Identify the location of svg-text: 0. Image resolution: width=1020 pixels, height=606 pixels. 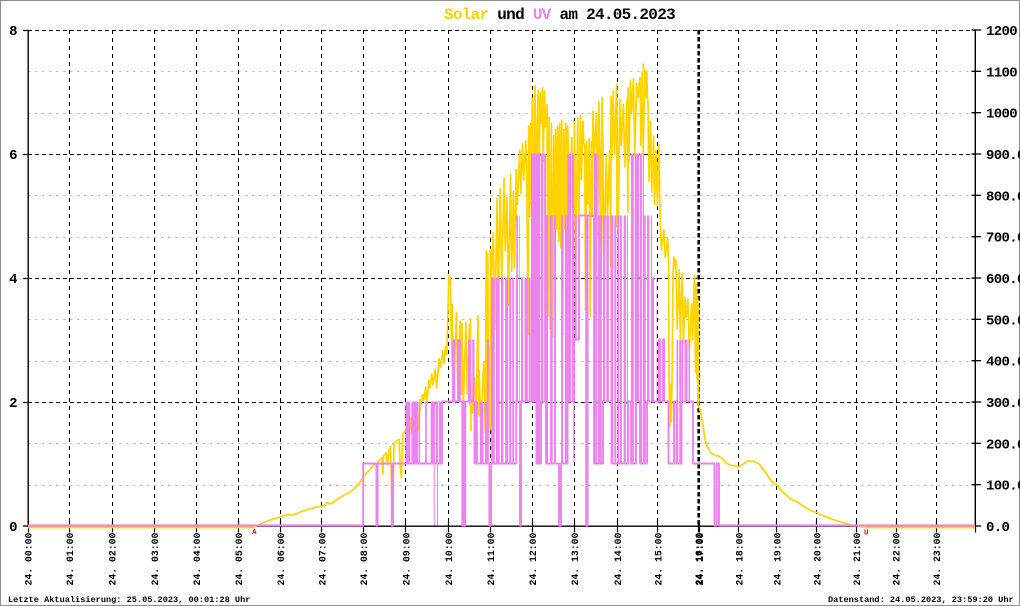
(13, 528).